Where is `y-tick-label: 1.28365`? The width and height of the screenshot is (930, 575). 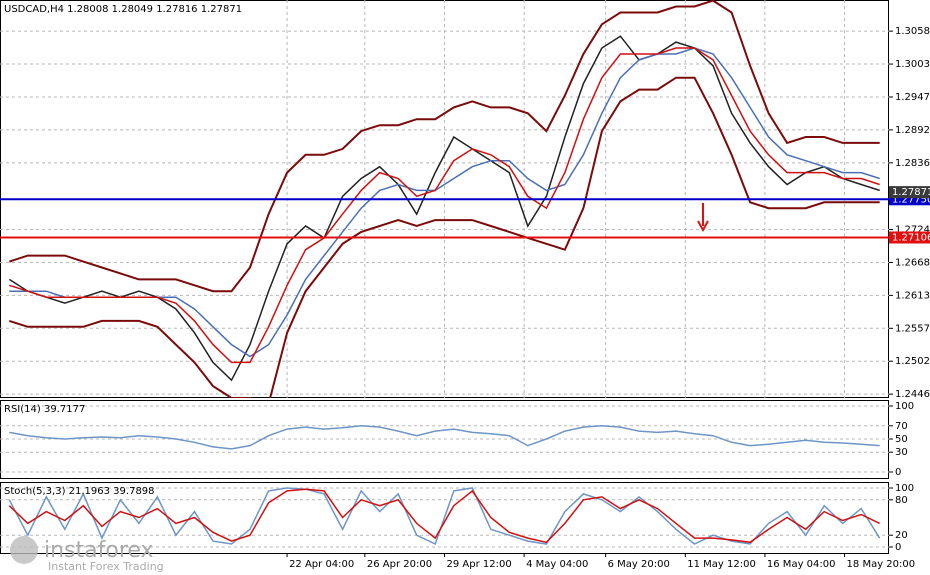 y-tick-label: 1.28365 is located at coordinates (912, 163).